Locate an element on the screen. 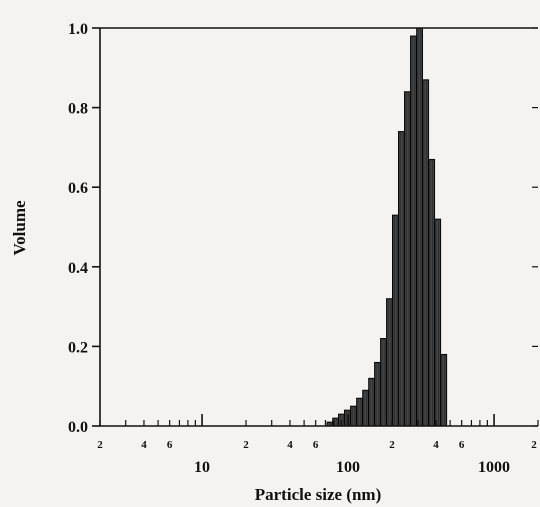 This screenshot has height=507, width=540. y-tick-label: 0.8 is located at coordinates (78, 109).